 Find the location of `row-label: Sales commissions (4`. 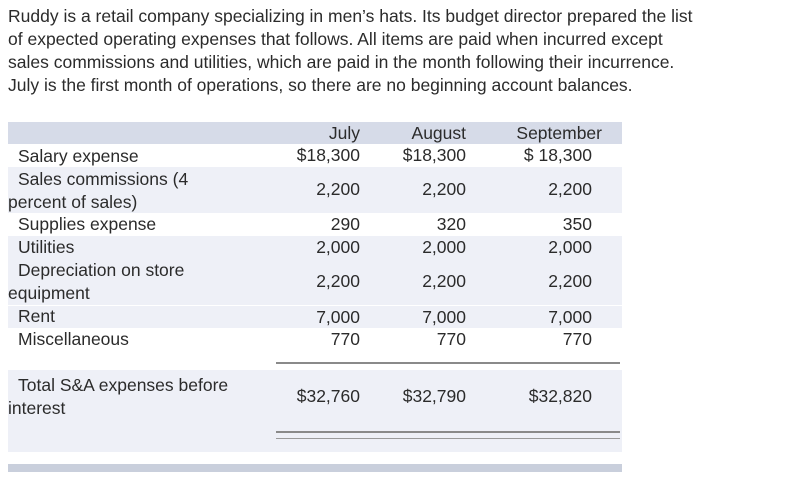

row-label: Sales commissions (4 is located at coordinates (103, 179).